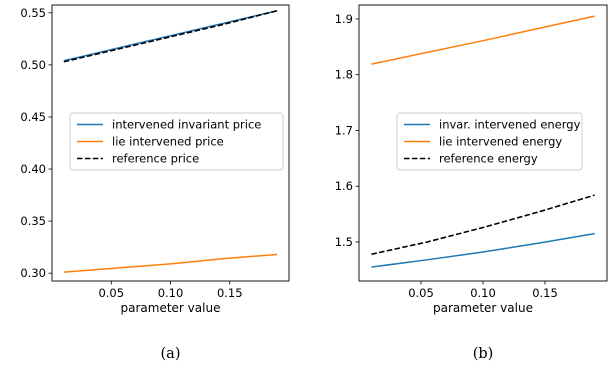 The width and height of the screenshot is (611, 368). I want to click on panel-caption: (a), so click(171, 354).